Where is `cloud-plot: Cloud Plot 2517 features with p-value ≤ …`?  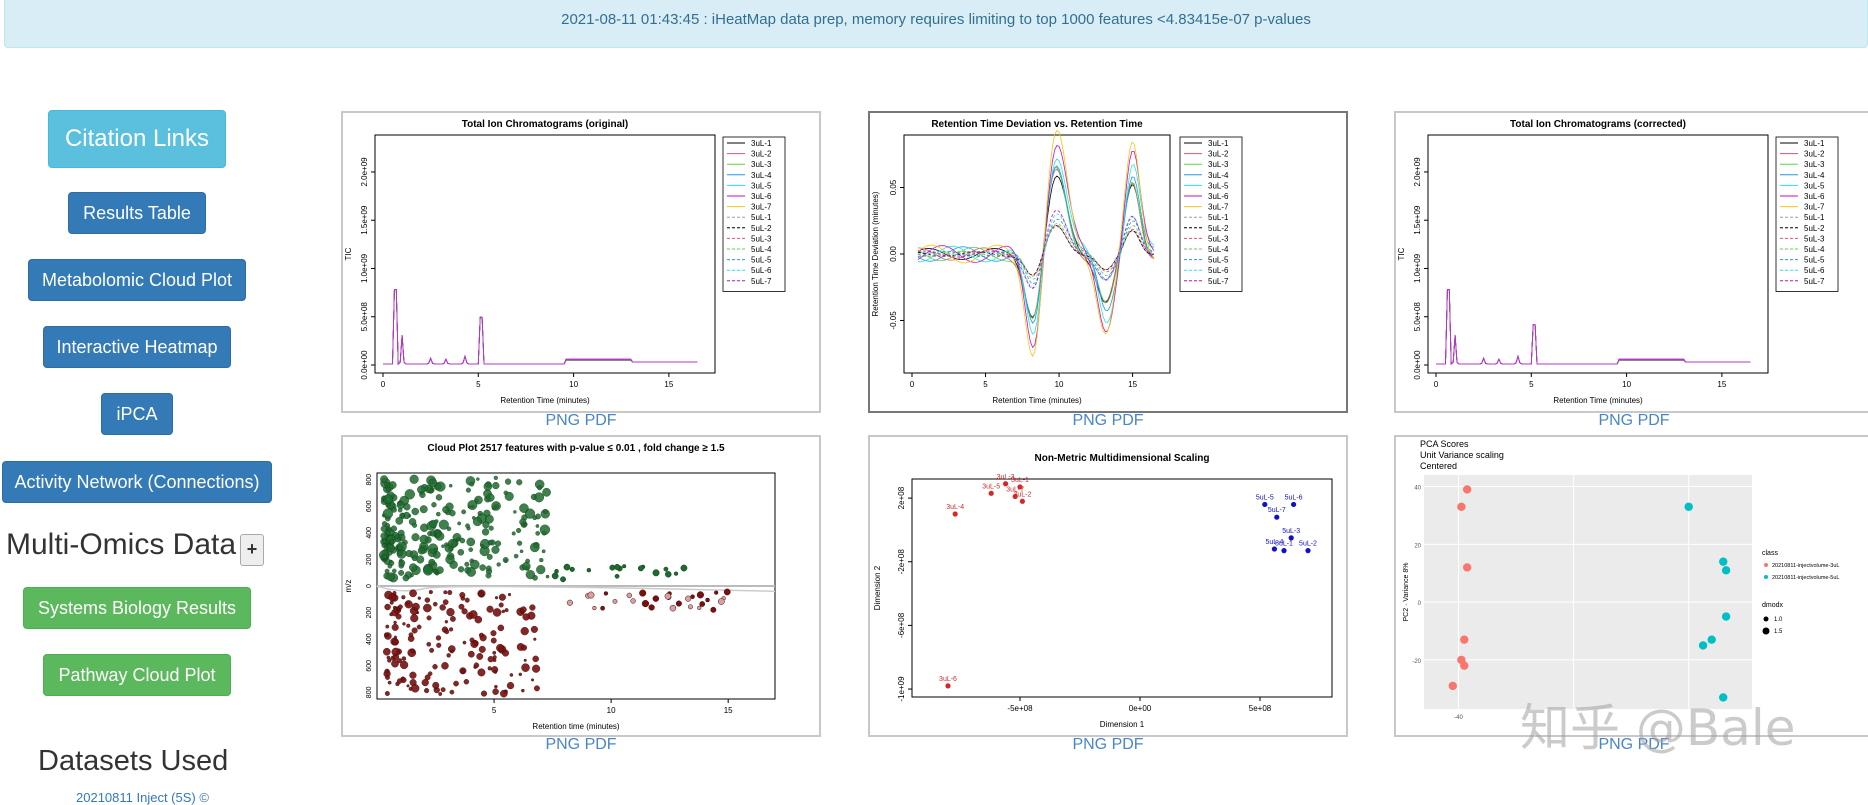 cloud-plot: Cloud Plot 2517 features with p-value ≤ … is located at coordinates (581, 586).